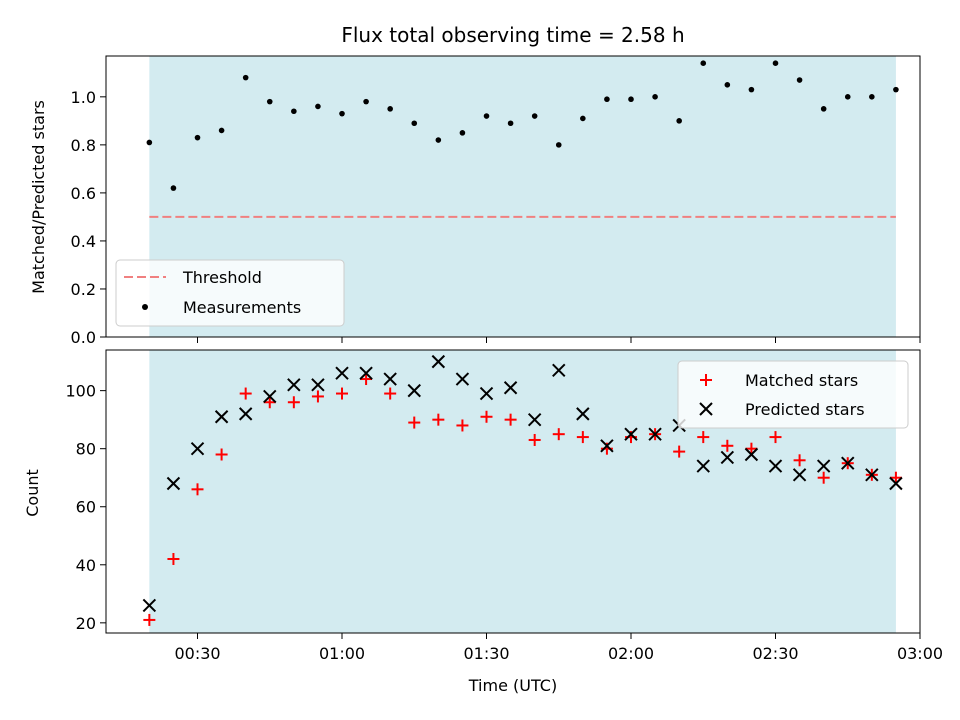 The image size is (960, 720). Describe the element at coordinates (86, 565) in the screenshot. I see `y-tick-label: 40` at that location.